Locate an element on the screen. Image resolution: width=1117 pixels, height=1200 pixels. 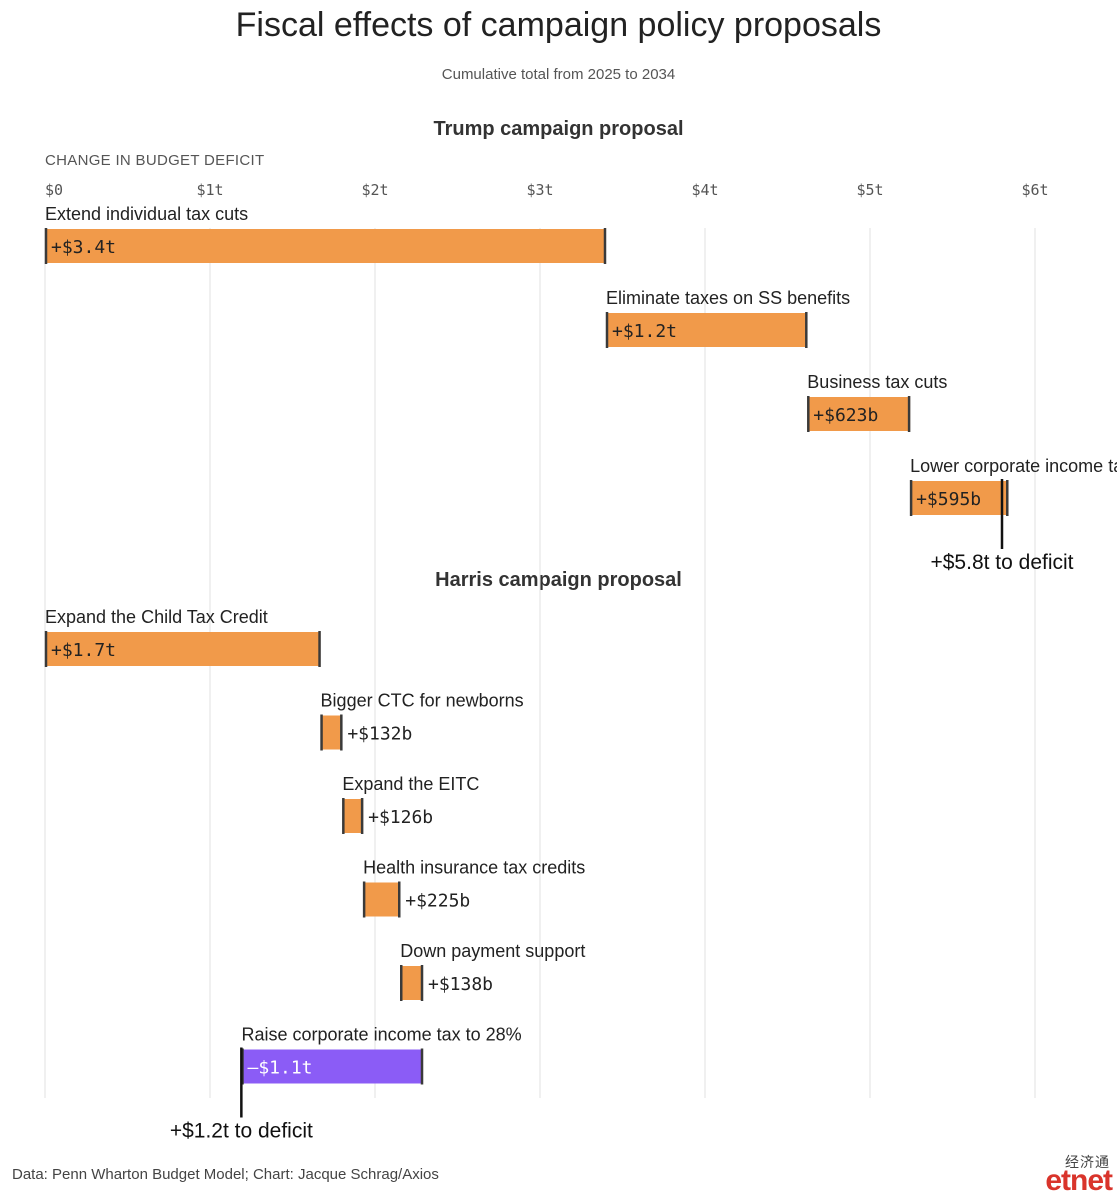
value-label: –$1.1t is located at coordinates (280, 1068).